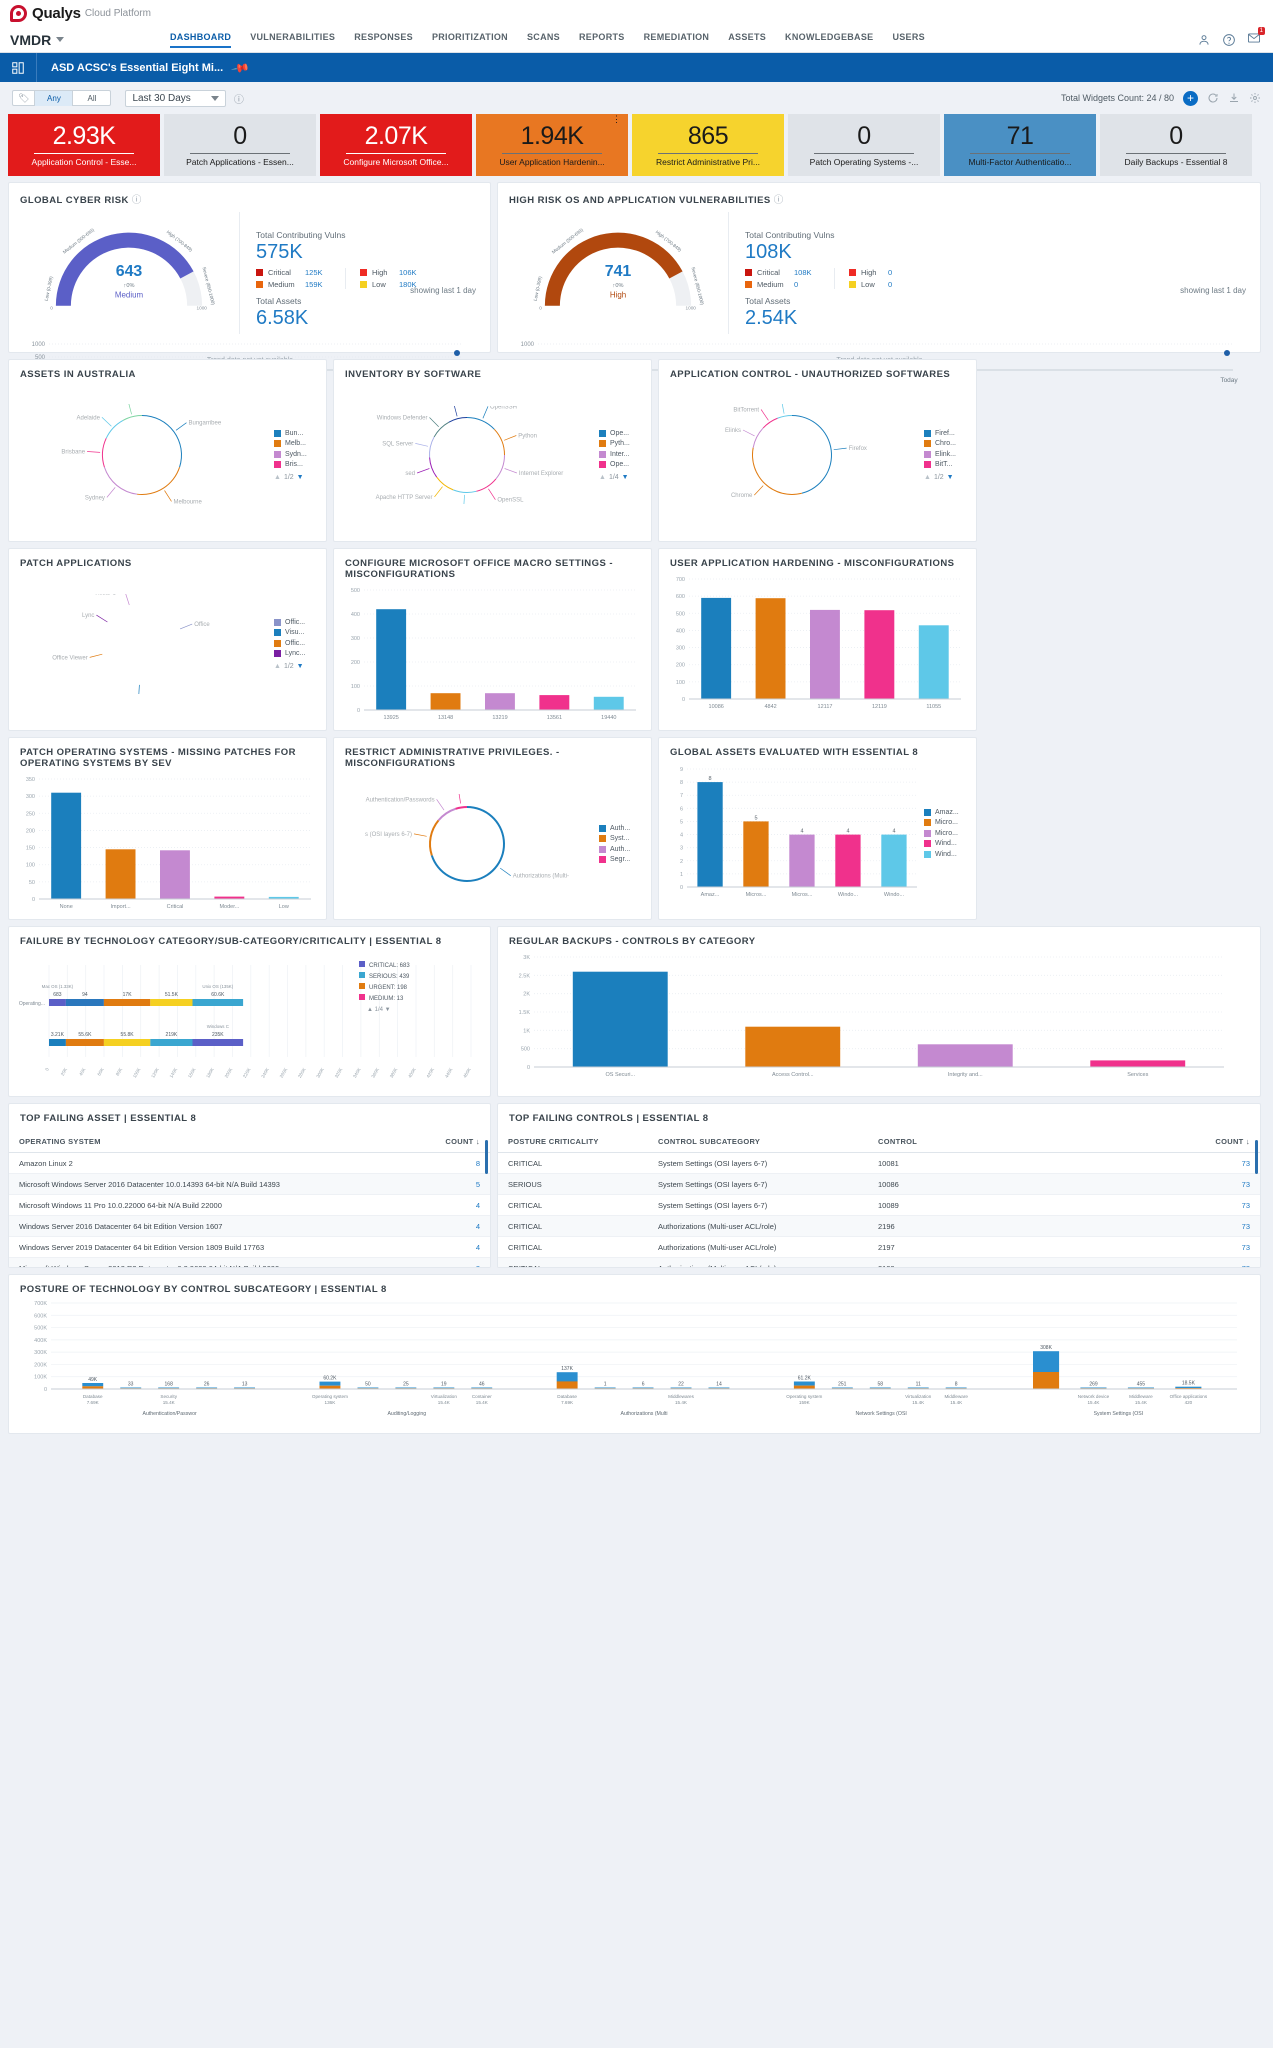 The width and height of the screenshot is (1273, 2048). What do you see at coordinates (201, 40) in the screenshot?
I see `nav-item-dashboard: DASHBOARD` at bounding box center [201, 40].